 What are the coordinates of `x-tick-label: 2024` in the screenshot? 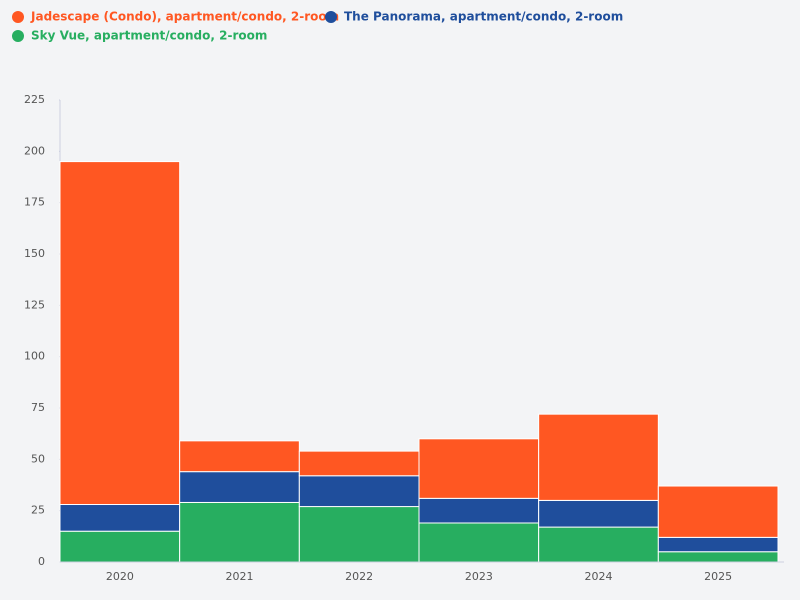 It's located at (599, 576).